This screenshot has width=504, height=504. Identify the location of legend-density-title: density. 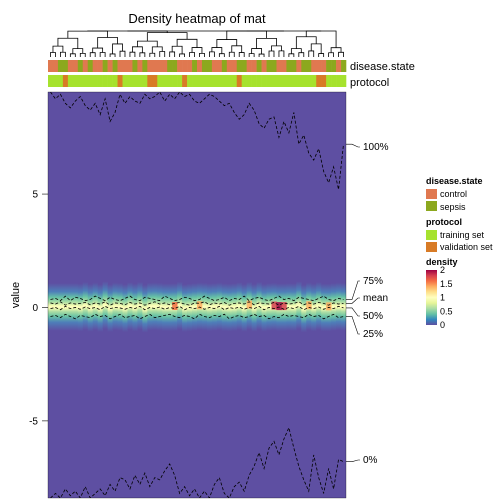
(442, 262).